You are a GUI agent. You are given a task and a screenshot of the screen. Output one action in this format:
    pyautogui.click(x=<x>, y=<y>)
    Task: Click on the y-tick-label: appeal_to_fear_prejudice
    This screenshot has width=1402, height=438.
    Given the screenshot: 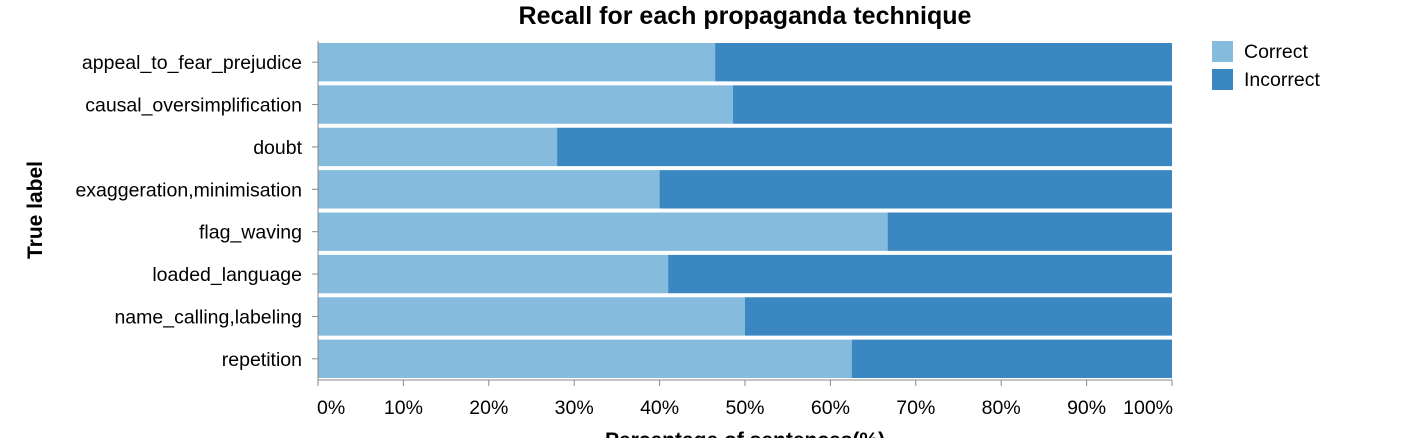 What is the action you would take?
    pyautogui.click(x=192, y=63)
    